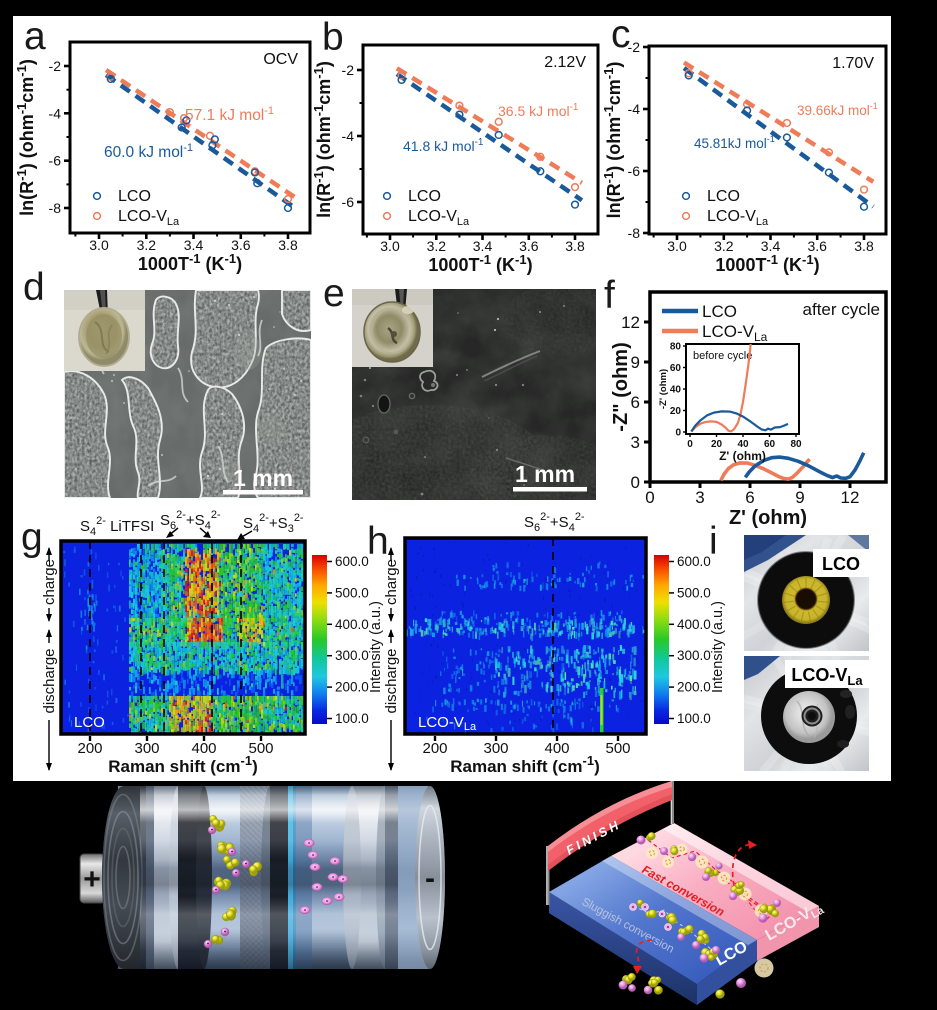  I want to click on svg-text: 200, so click(89, 748).